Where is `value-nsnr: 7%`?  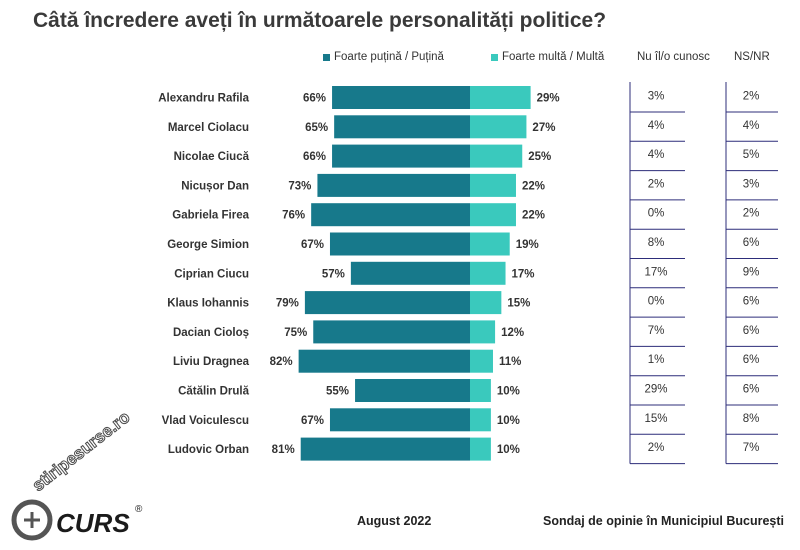 value-nsnr: 7% is located at coordinates (751, 448).